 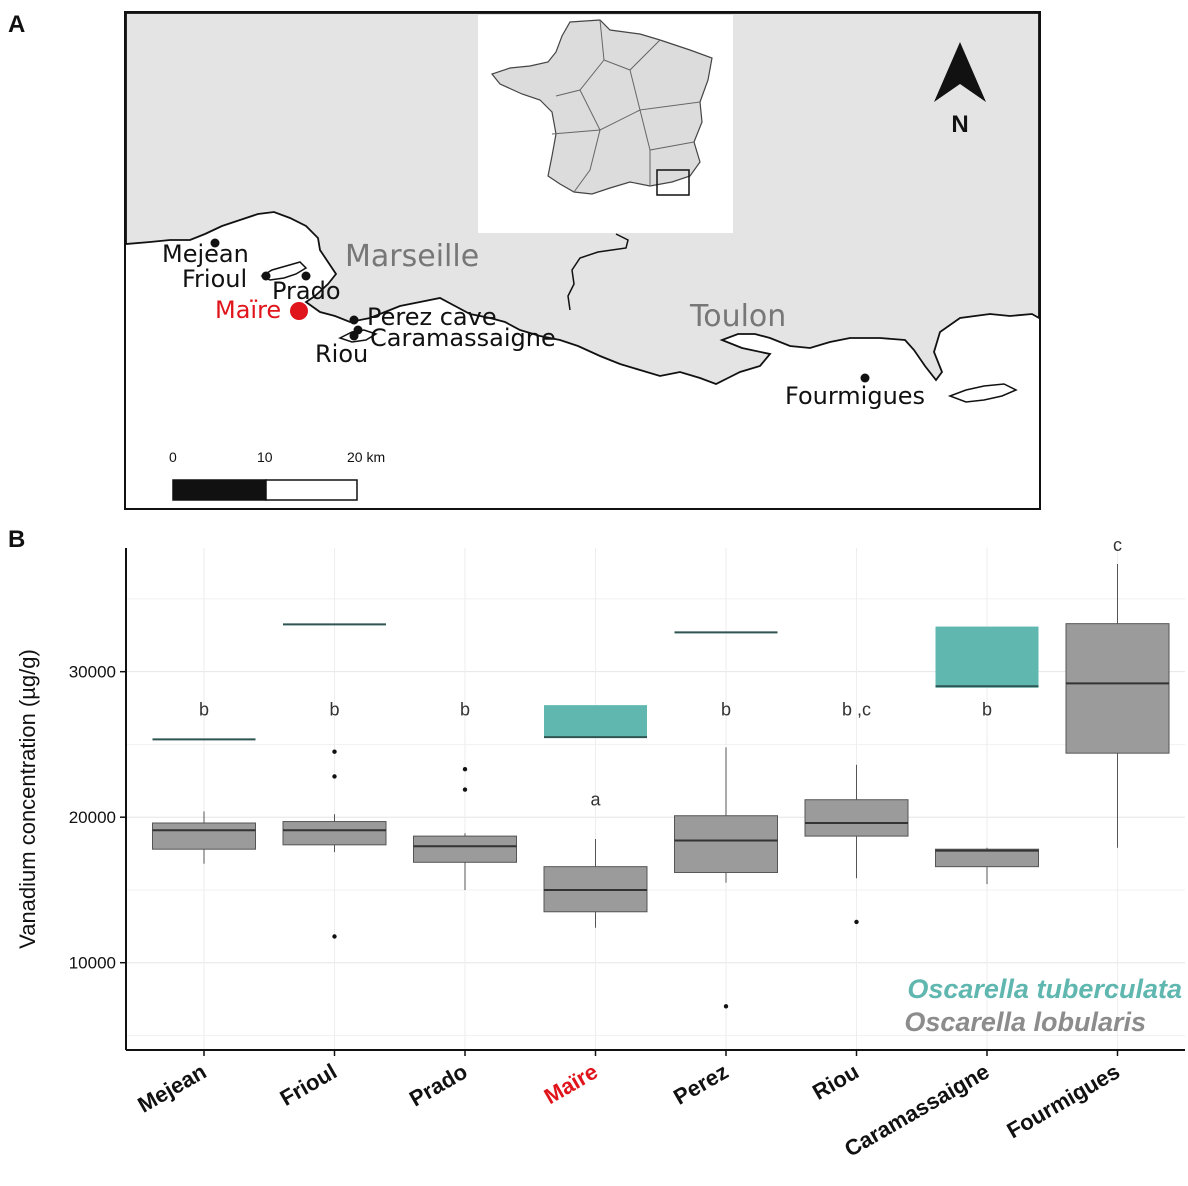 What do you see at coordinates (432, 317) in the screenshot?
I see `site-label-perez-cave: Perez cave` at bounding box center [432, 317].